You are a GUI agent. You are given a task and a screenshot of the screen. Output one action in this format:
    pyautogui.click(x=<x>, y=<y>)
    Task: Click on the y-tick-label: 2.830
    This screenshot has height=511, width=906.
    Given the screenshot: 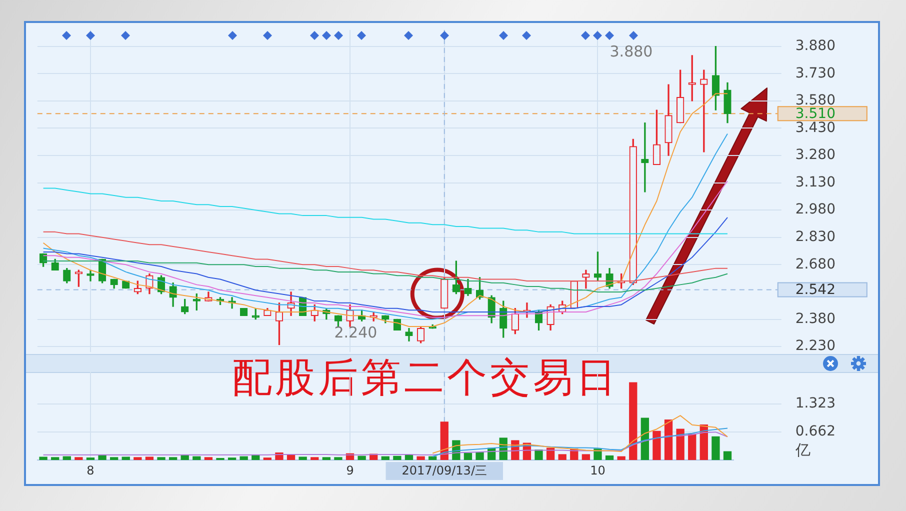 What is the action you would take?
    pyautogui.click(x=815, y=237)
    